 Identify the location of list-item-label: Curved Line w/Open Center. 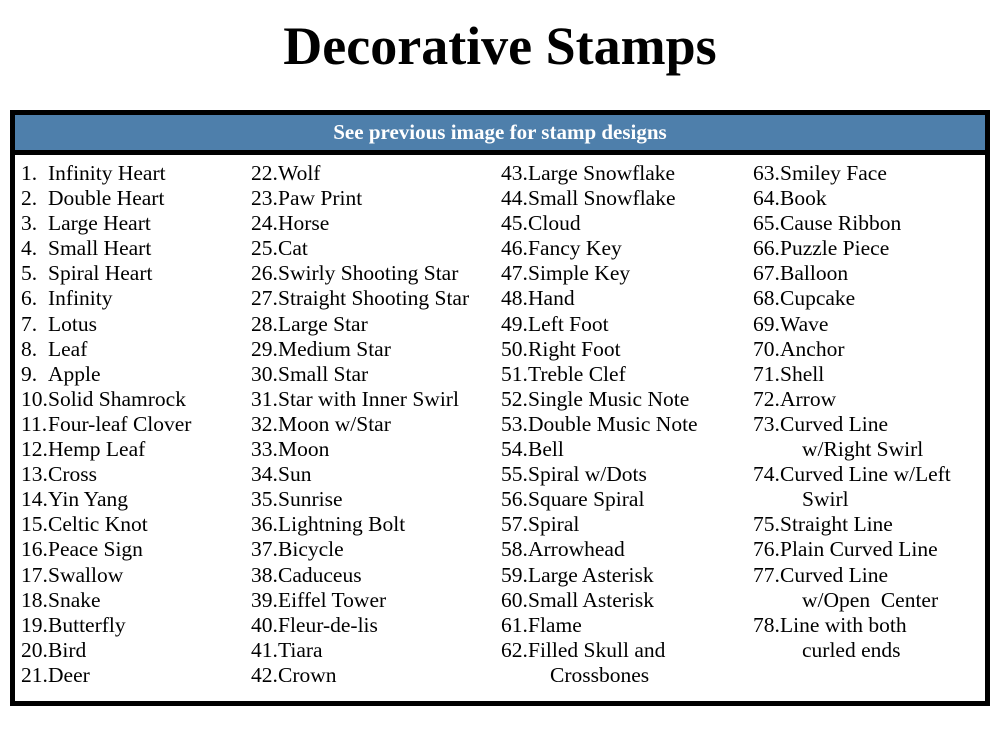
(882, 588).